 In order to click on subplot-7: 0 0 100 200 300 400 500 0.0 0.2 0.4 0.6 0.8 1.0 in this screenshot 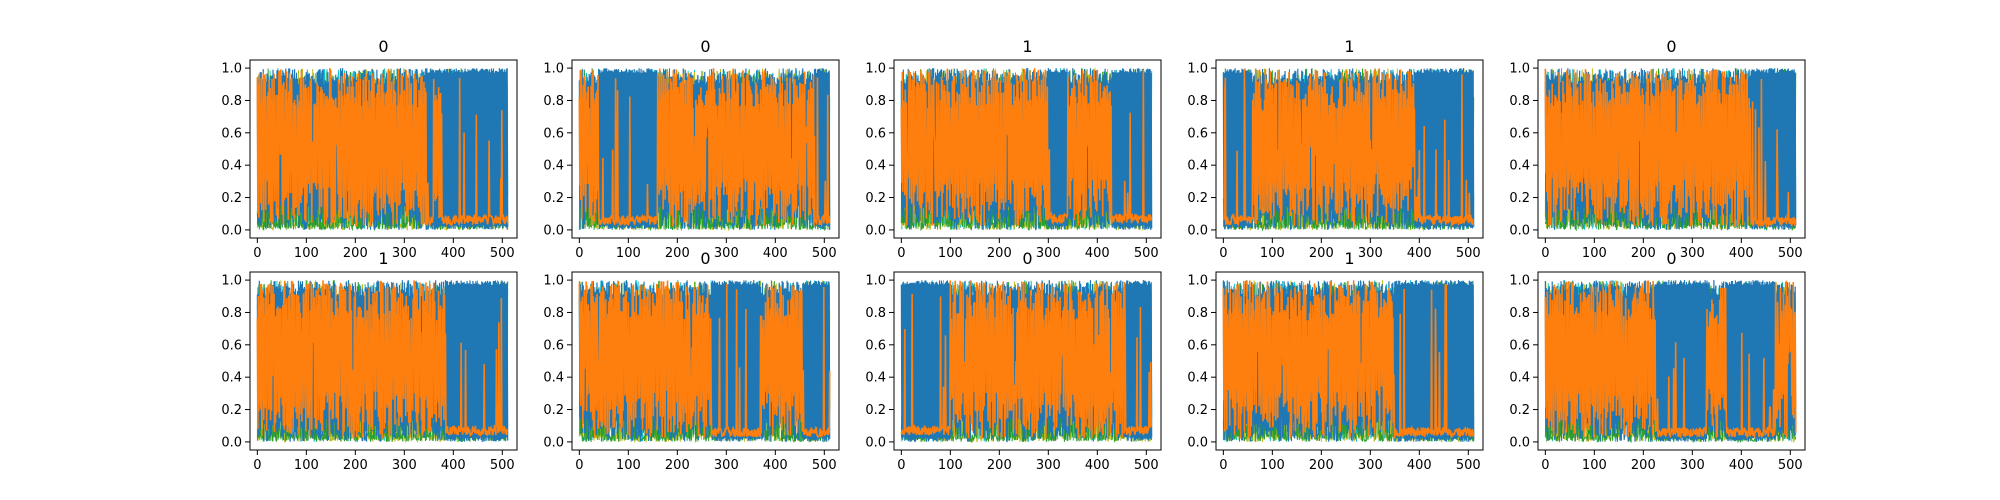, I will do `click(1013, 361)`.